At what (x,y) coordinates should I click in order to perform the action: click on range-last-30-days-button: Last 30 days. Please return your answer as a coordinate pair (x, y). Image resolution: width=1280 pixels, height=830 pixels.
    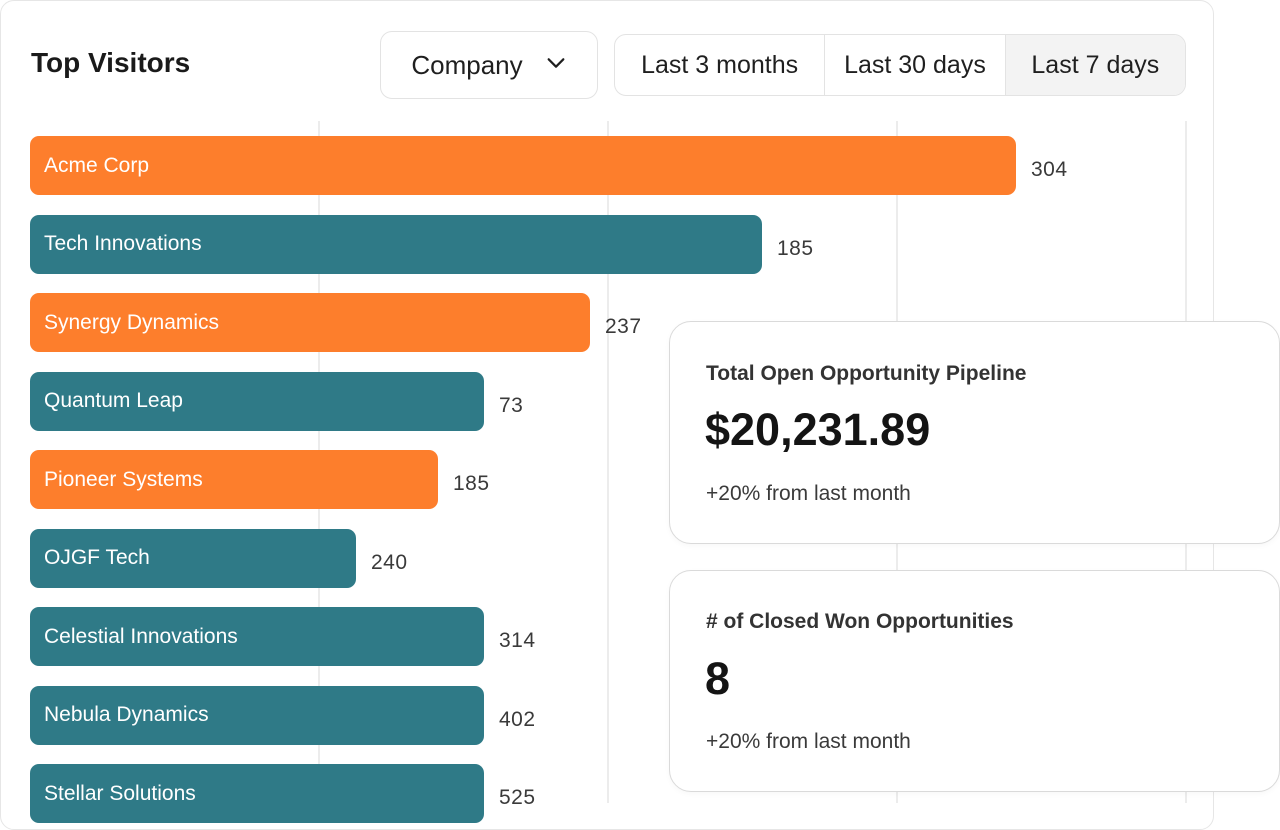
    Looking at the image, I should click on (915, 65).